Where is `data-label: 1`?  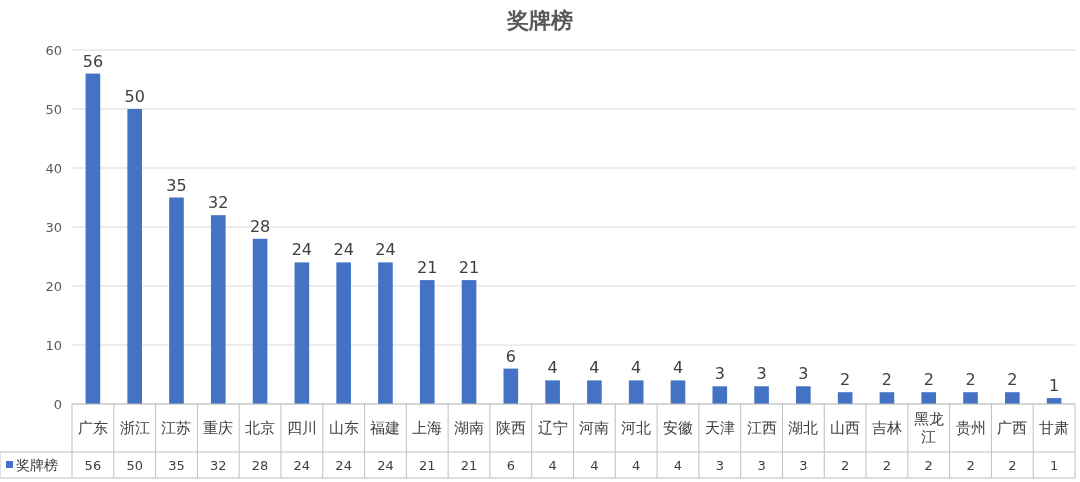 data-label: 1 is located at coordinates (1054, 465).